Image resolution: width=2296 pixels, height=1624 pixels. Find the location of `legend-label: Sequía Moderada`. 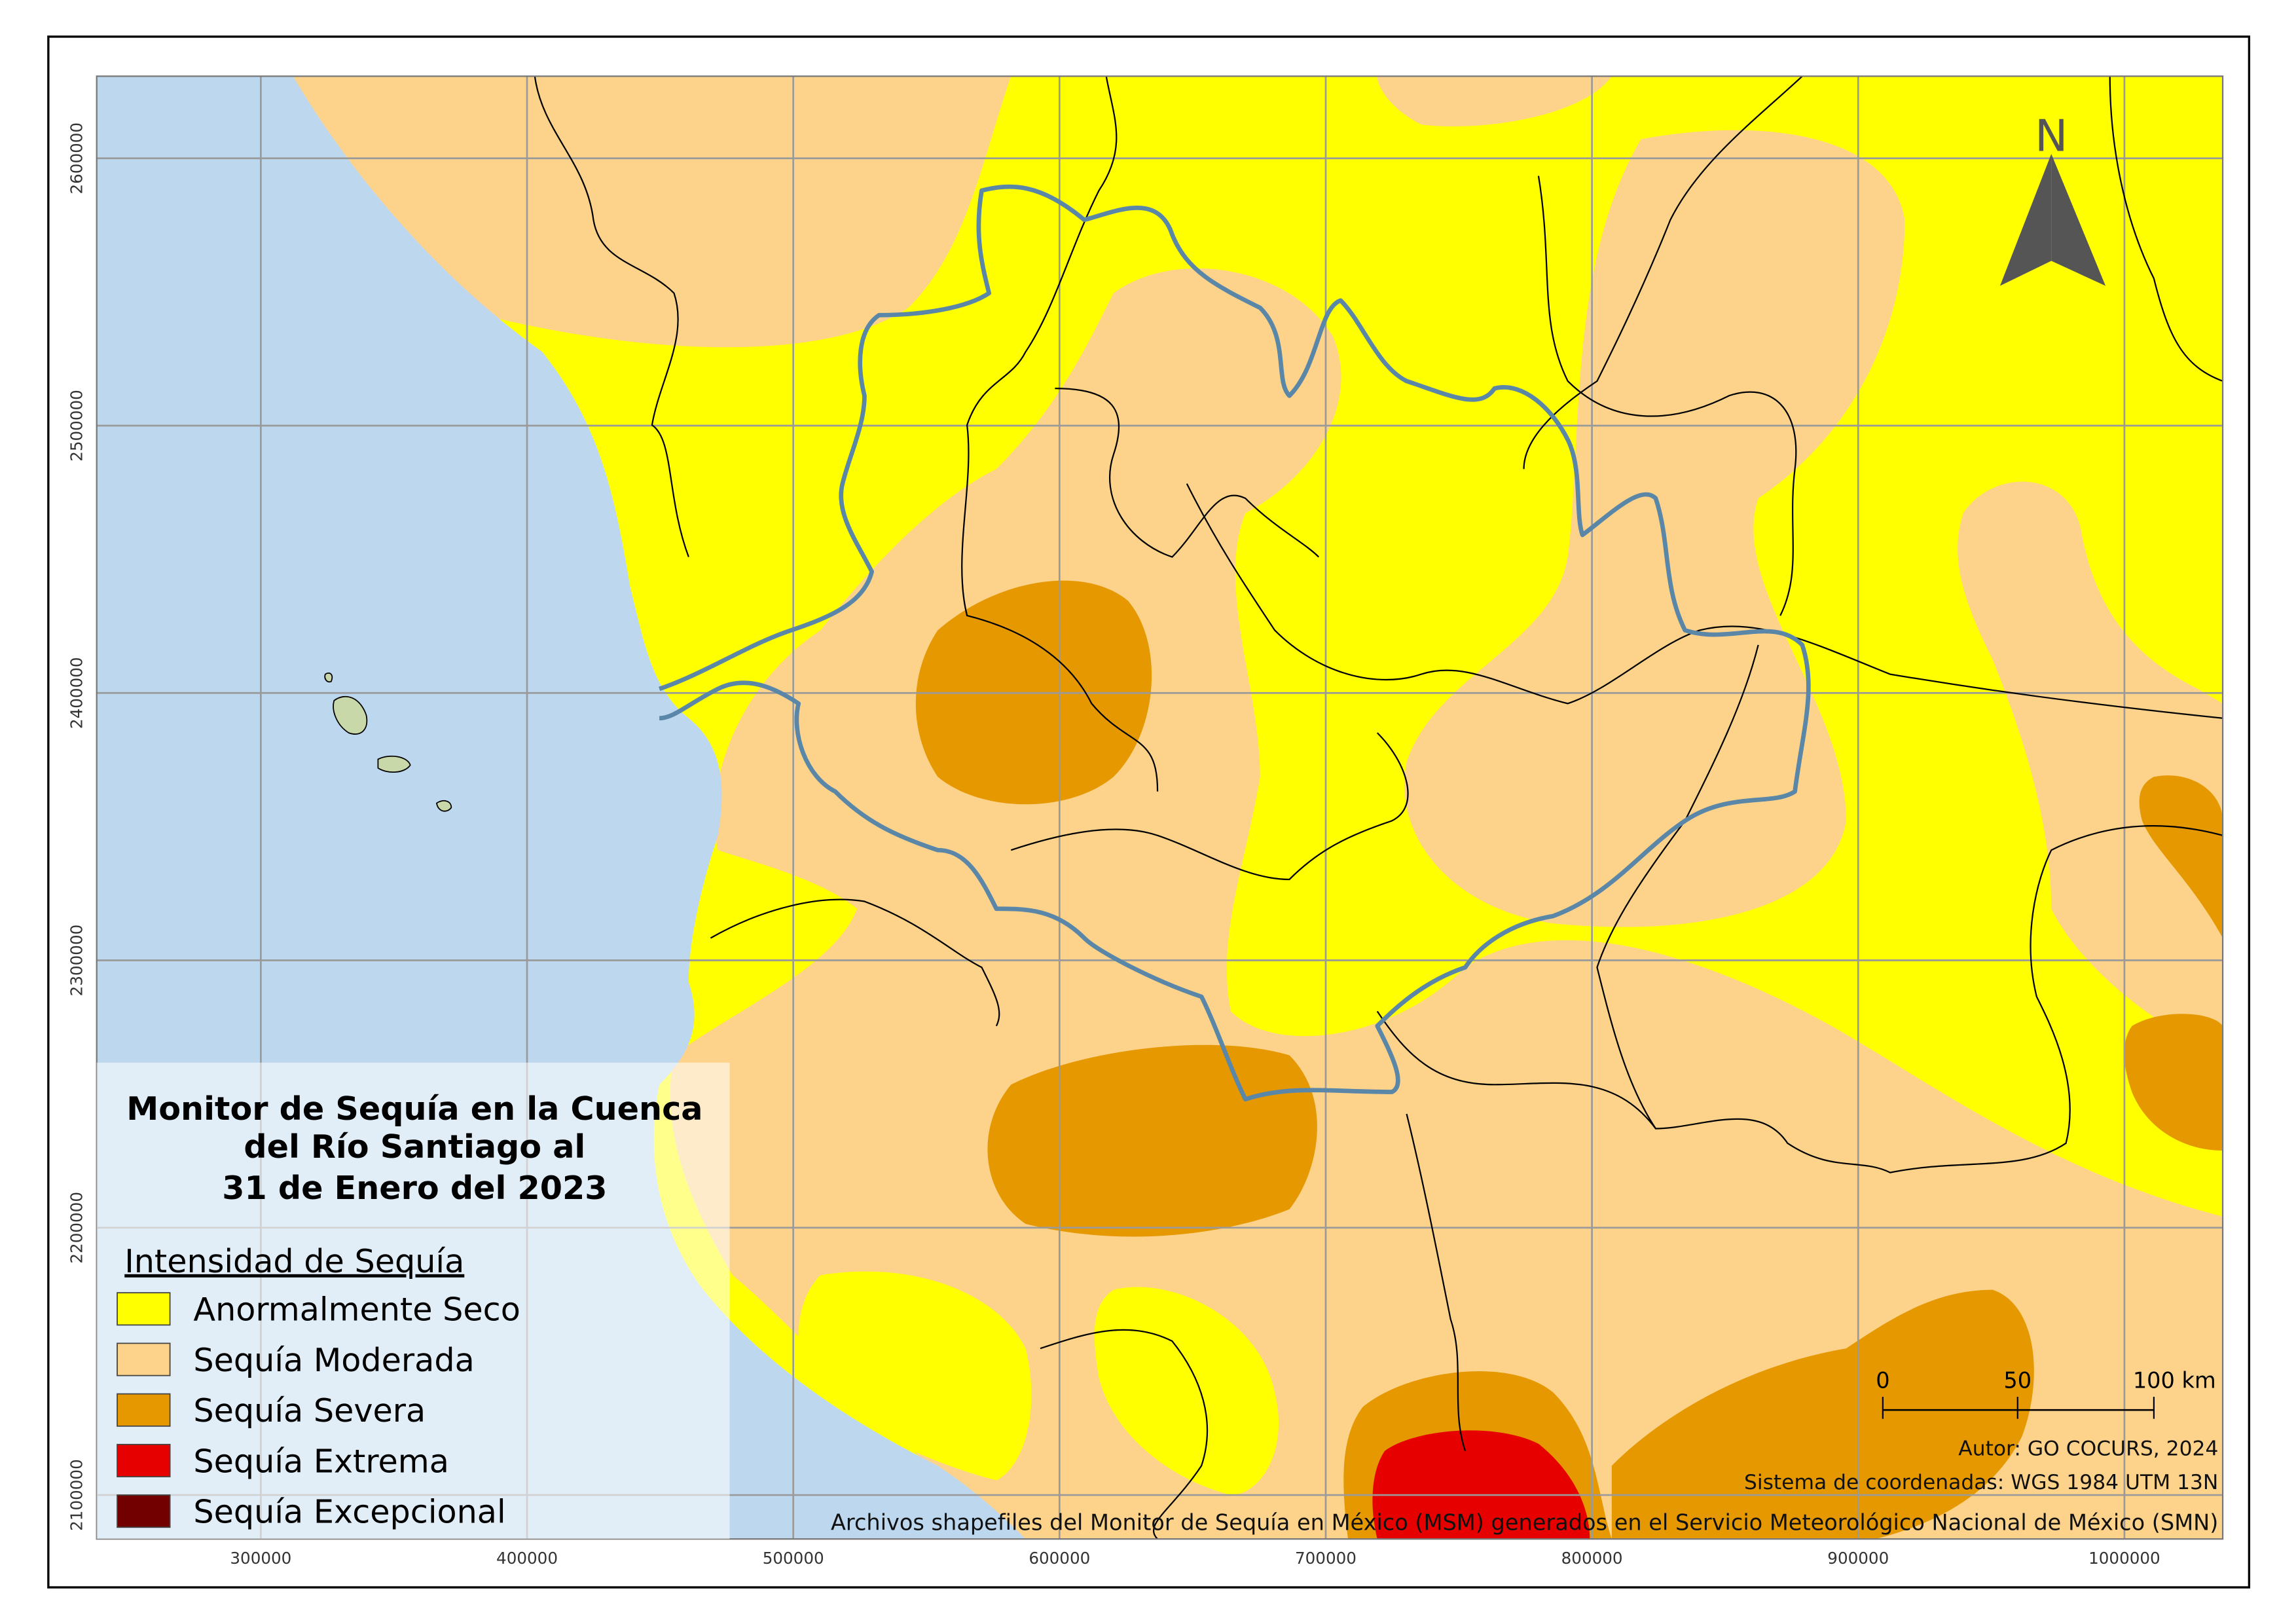

legend-label: Sequía Moderada is located at coordinates (333, 1360).